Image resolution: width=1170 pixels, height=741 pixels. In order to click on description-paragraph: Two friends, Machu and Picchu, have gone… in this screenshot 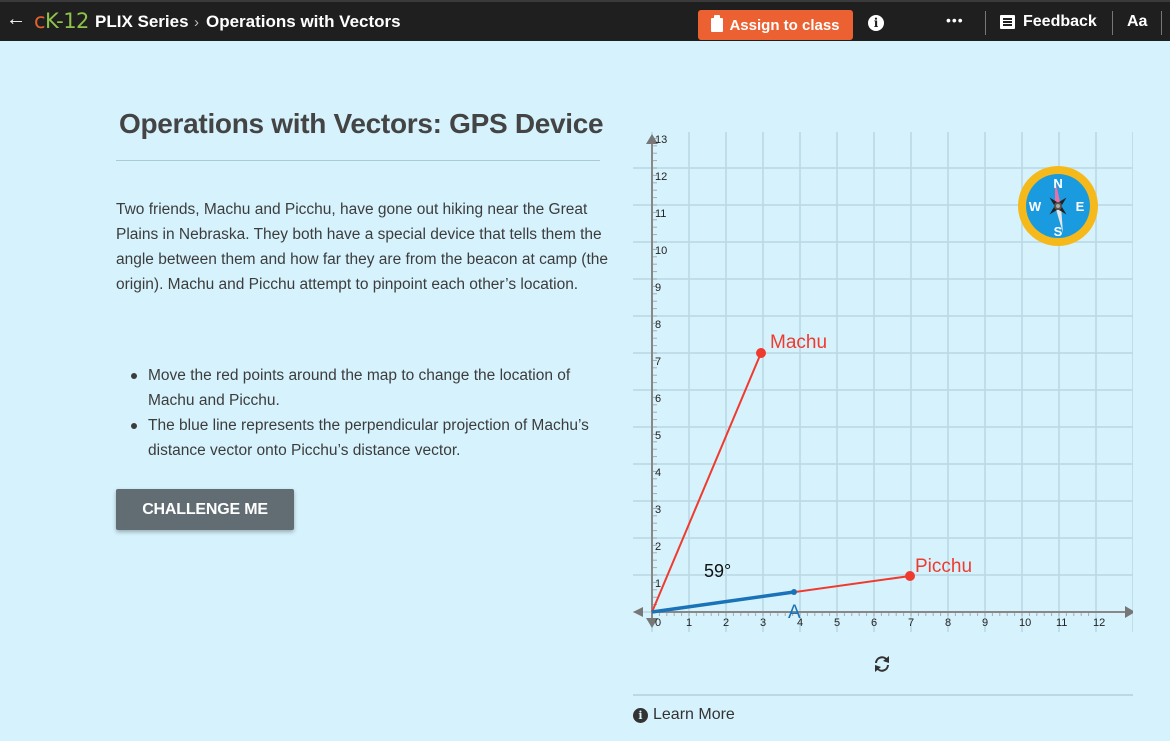, I will do `click(362, 247)`.